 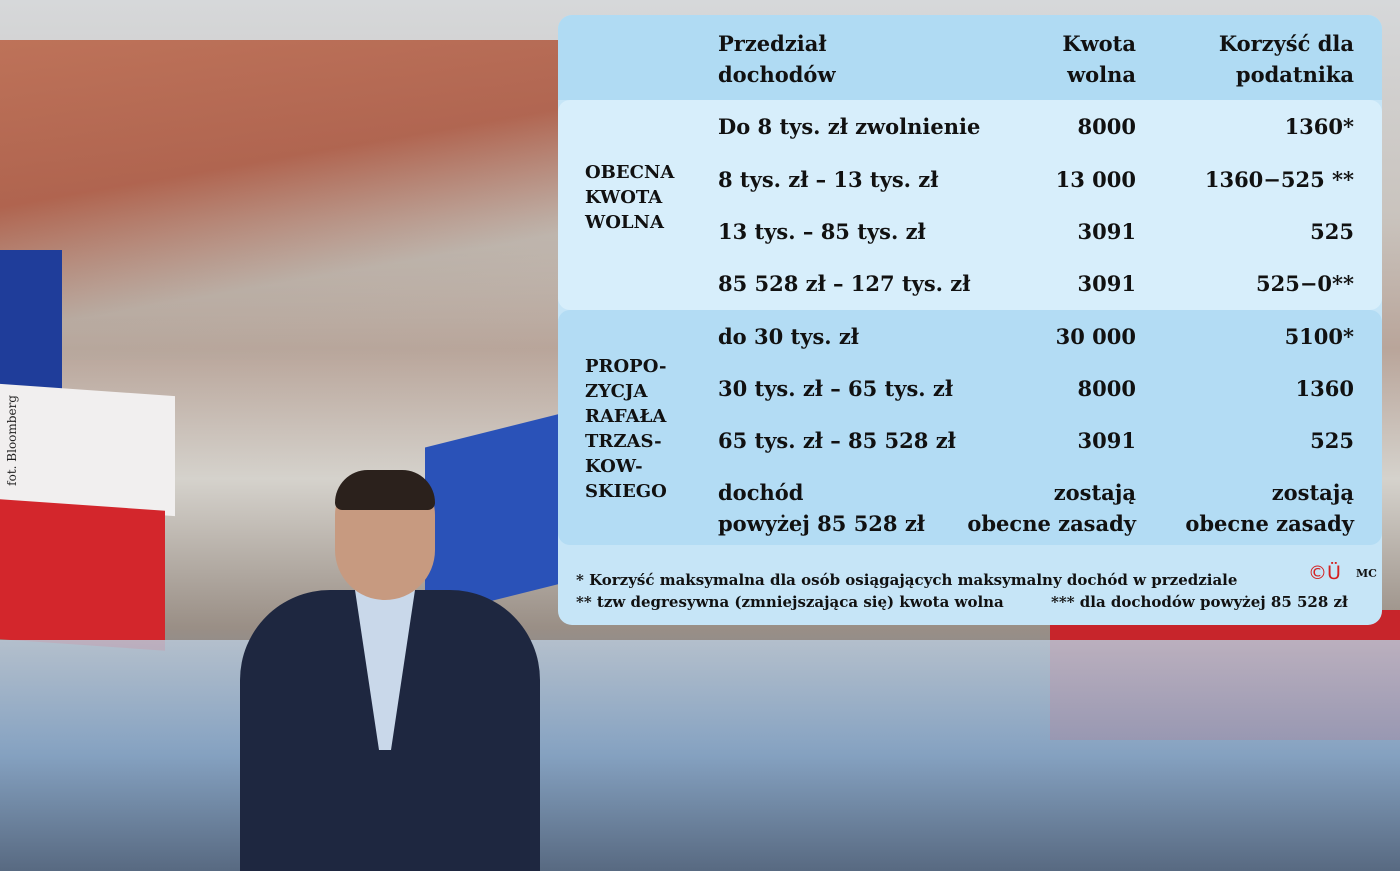 I want to click on footnote-3: *** dla dochodów powyżej 85 528 zł, so click(x=1199, y=602).